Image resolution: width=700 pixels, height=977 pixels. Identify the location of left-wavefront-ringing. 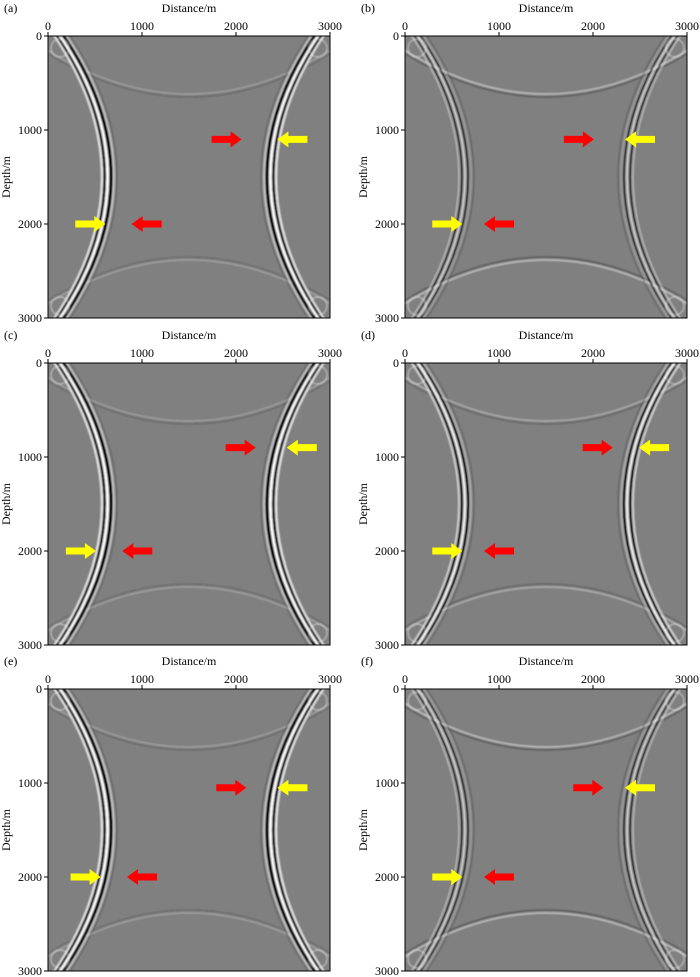
(450, 177).